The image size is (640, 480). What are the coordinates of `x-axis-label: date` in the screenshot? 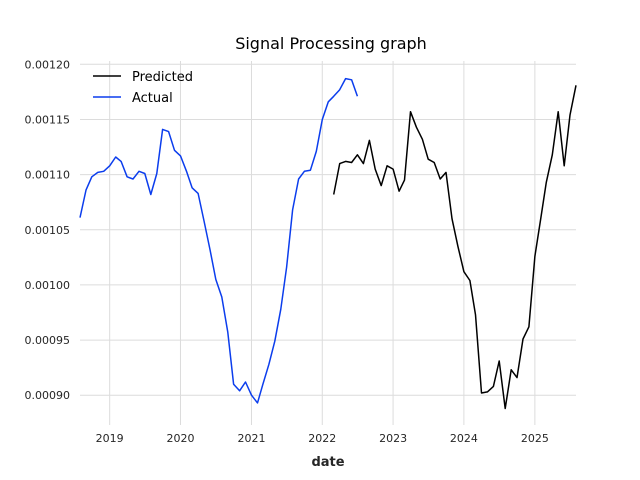 It's located at (327, 462).